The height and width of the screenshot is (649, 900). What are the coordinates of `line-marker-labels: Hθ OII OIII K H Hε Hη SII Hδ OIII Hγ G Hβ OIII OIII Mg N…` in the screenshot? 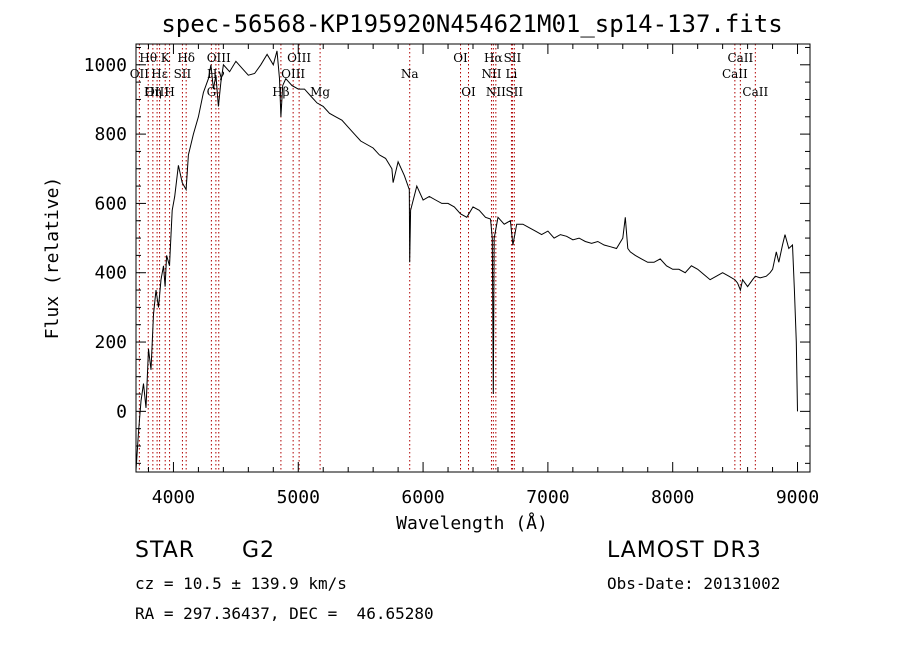 It's located at (449, 75).